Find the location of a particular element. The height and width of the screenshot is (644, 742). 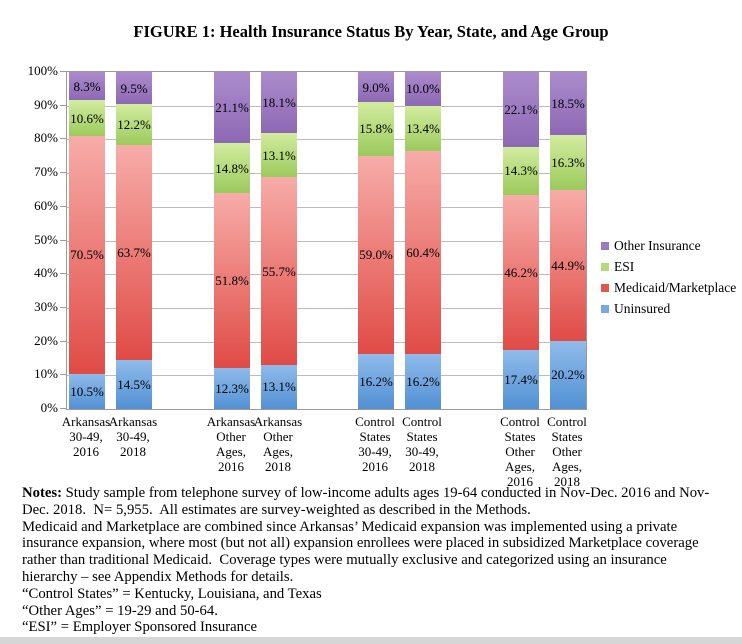

segment-medicaid-marketplace: 44.9% is located at coordinates (568, 265).